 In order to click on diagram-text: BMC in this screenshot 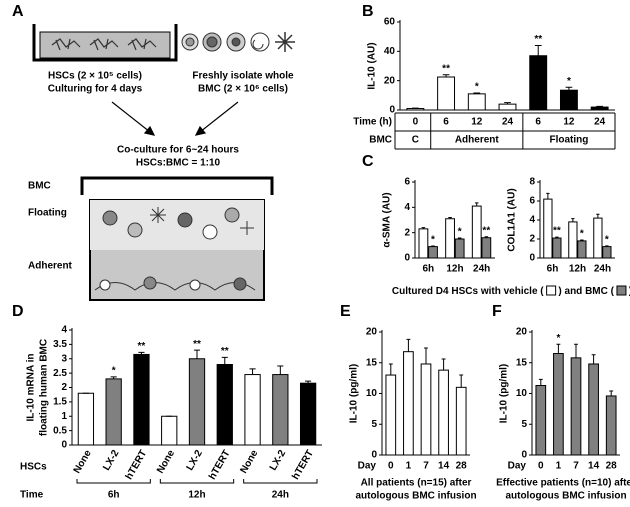, I will do `click(39, 186)`.